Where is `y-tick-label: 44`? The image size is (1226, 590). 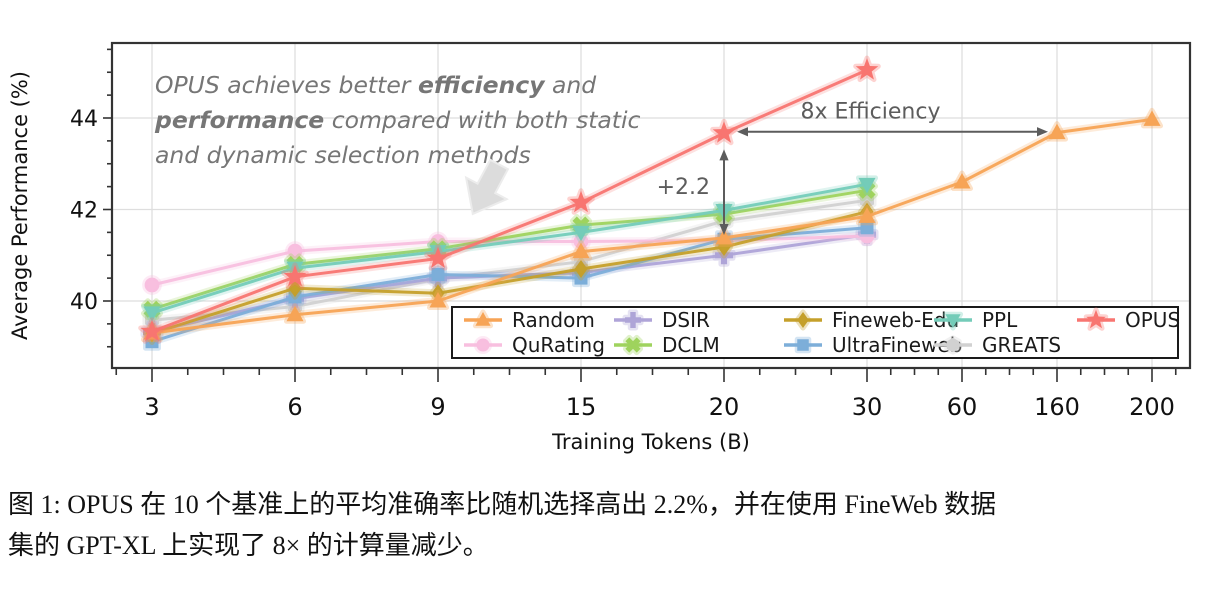
y-tick-label: 44 is located at coordinates (84, 119).